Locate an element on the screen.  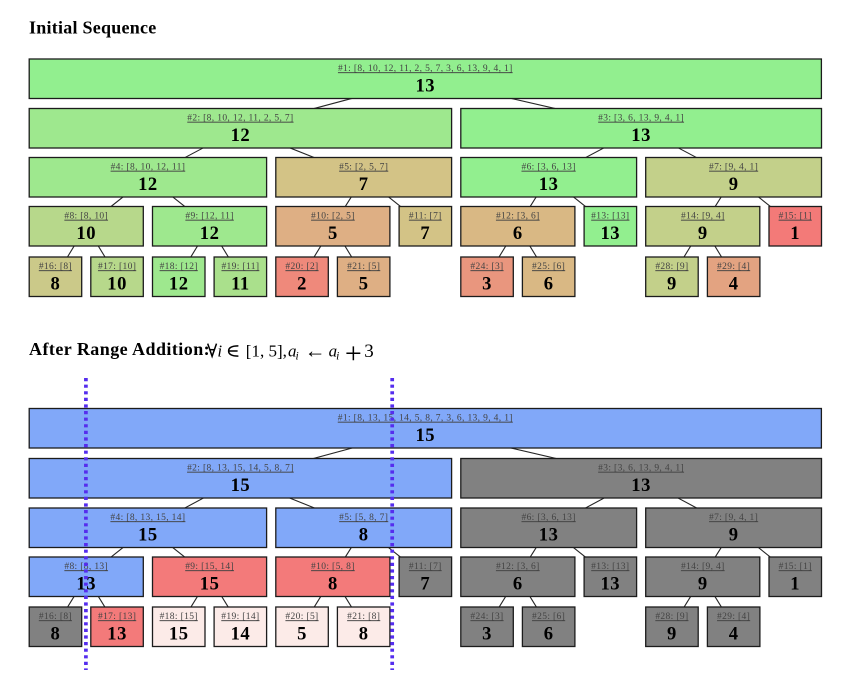
svg-text: #4: [8, 10, 12, 11] is located at coordinates (148, 168).